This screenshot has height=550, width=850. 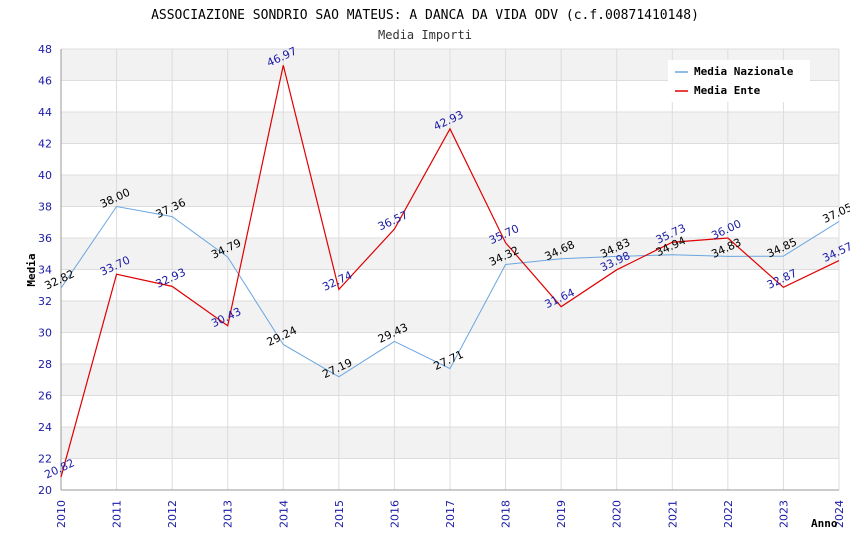 I want to click on x-tick-label: 2024, so click(x=839, y=514).